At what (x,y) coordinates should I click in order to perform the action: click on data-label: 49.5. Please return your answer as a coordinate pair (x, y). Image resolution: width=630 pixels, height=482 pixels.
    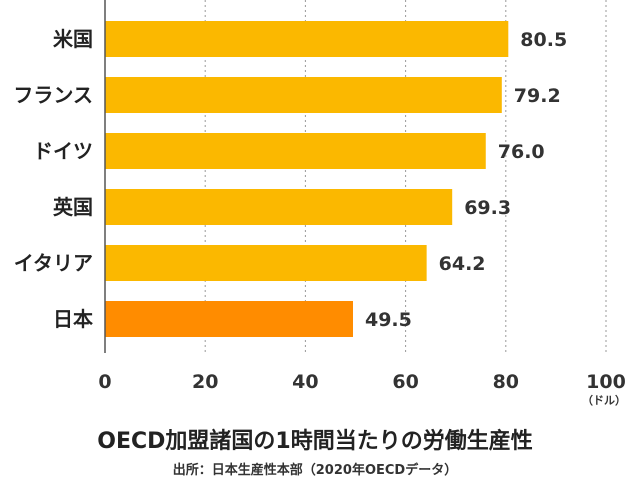
    Looking at the image, I should click on (388, 320).